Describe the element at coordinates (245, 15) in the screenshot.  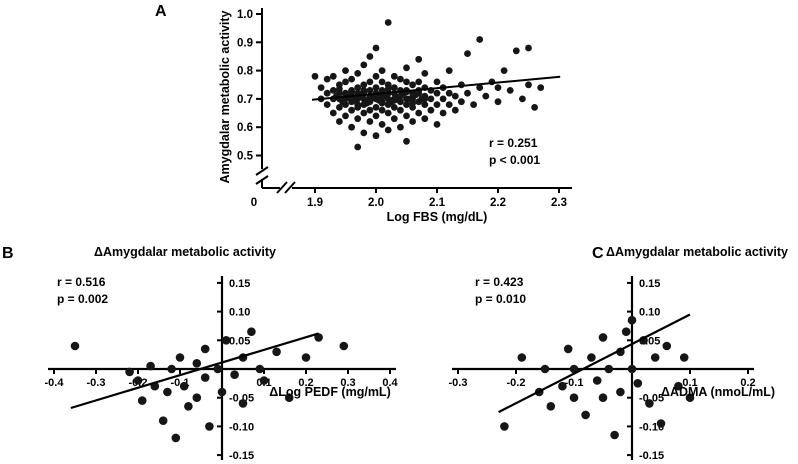
I see `tick-label: 1.0` at that location.